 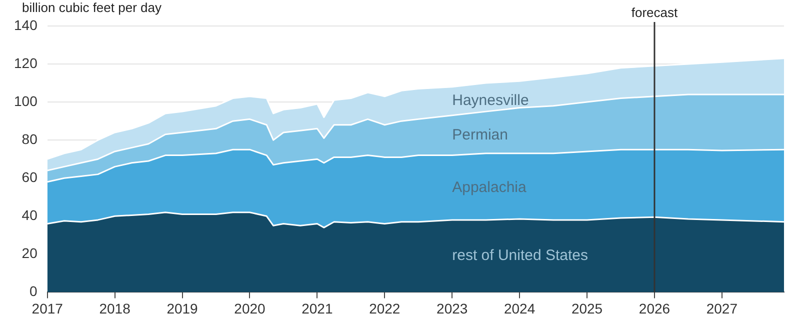 What do you see at coordinates (317, 308) in the screenshot?
I see `x-tick-label: 2021` at bounding box center [317, 308].